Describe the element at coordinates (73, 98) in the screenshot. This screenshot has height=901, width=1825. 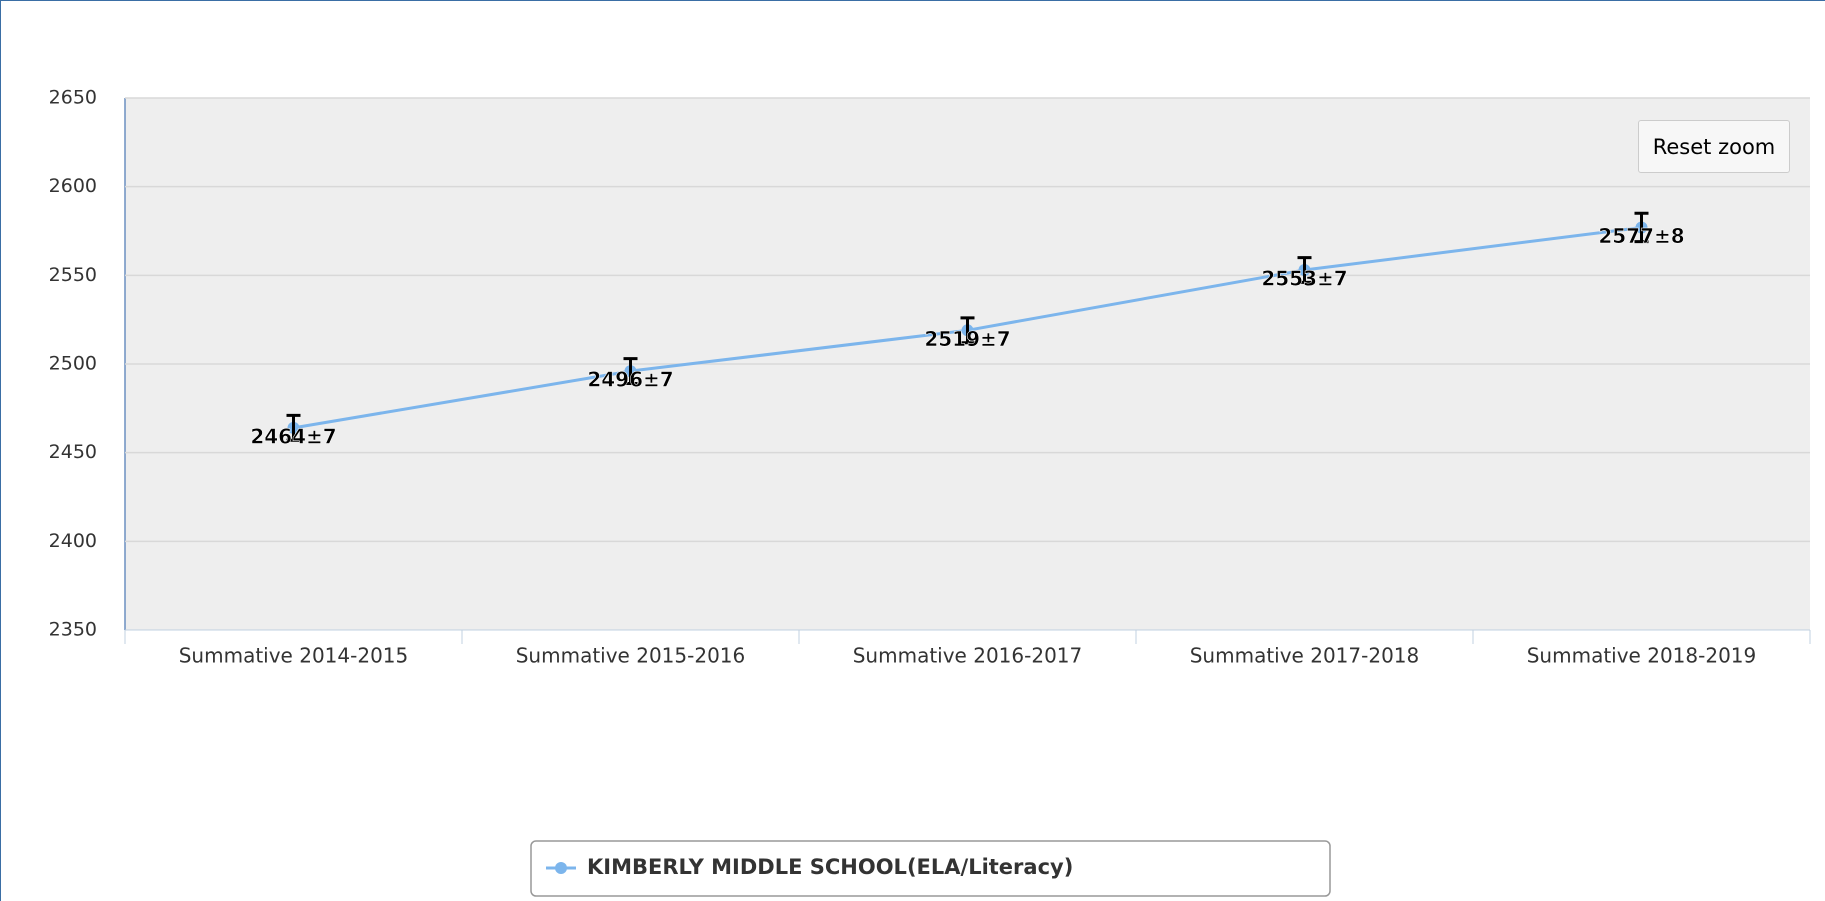
I see `y-tick-label: 2650` at that location.